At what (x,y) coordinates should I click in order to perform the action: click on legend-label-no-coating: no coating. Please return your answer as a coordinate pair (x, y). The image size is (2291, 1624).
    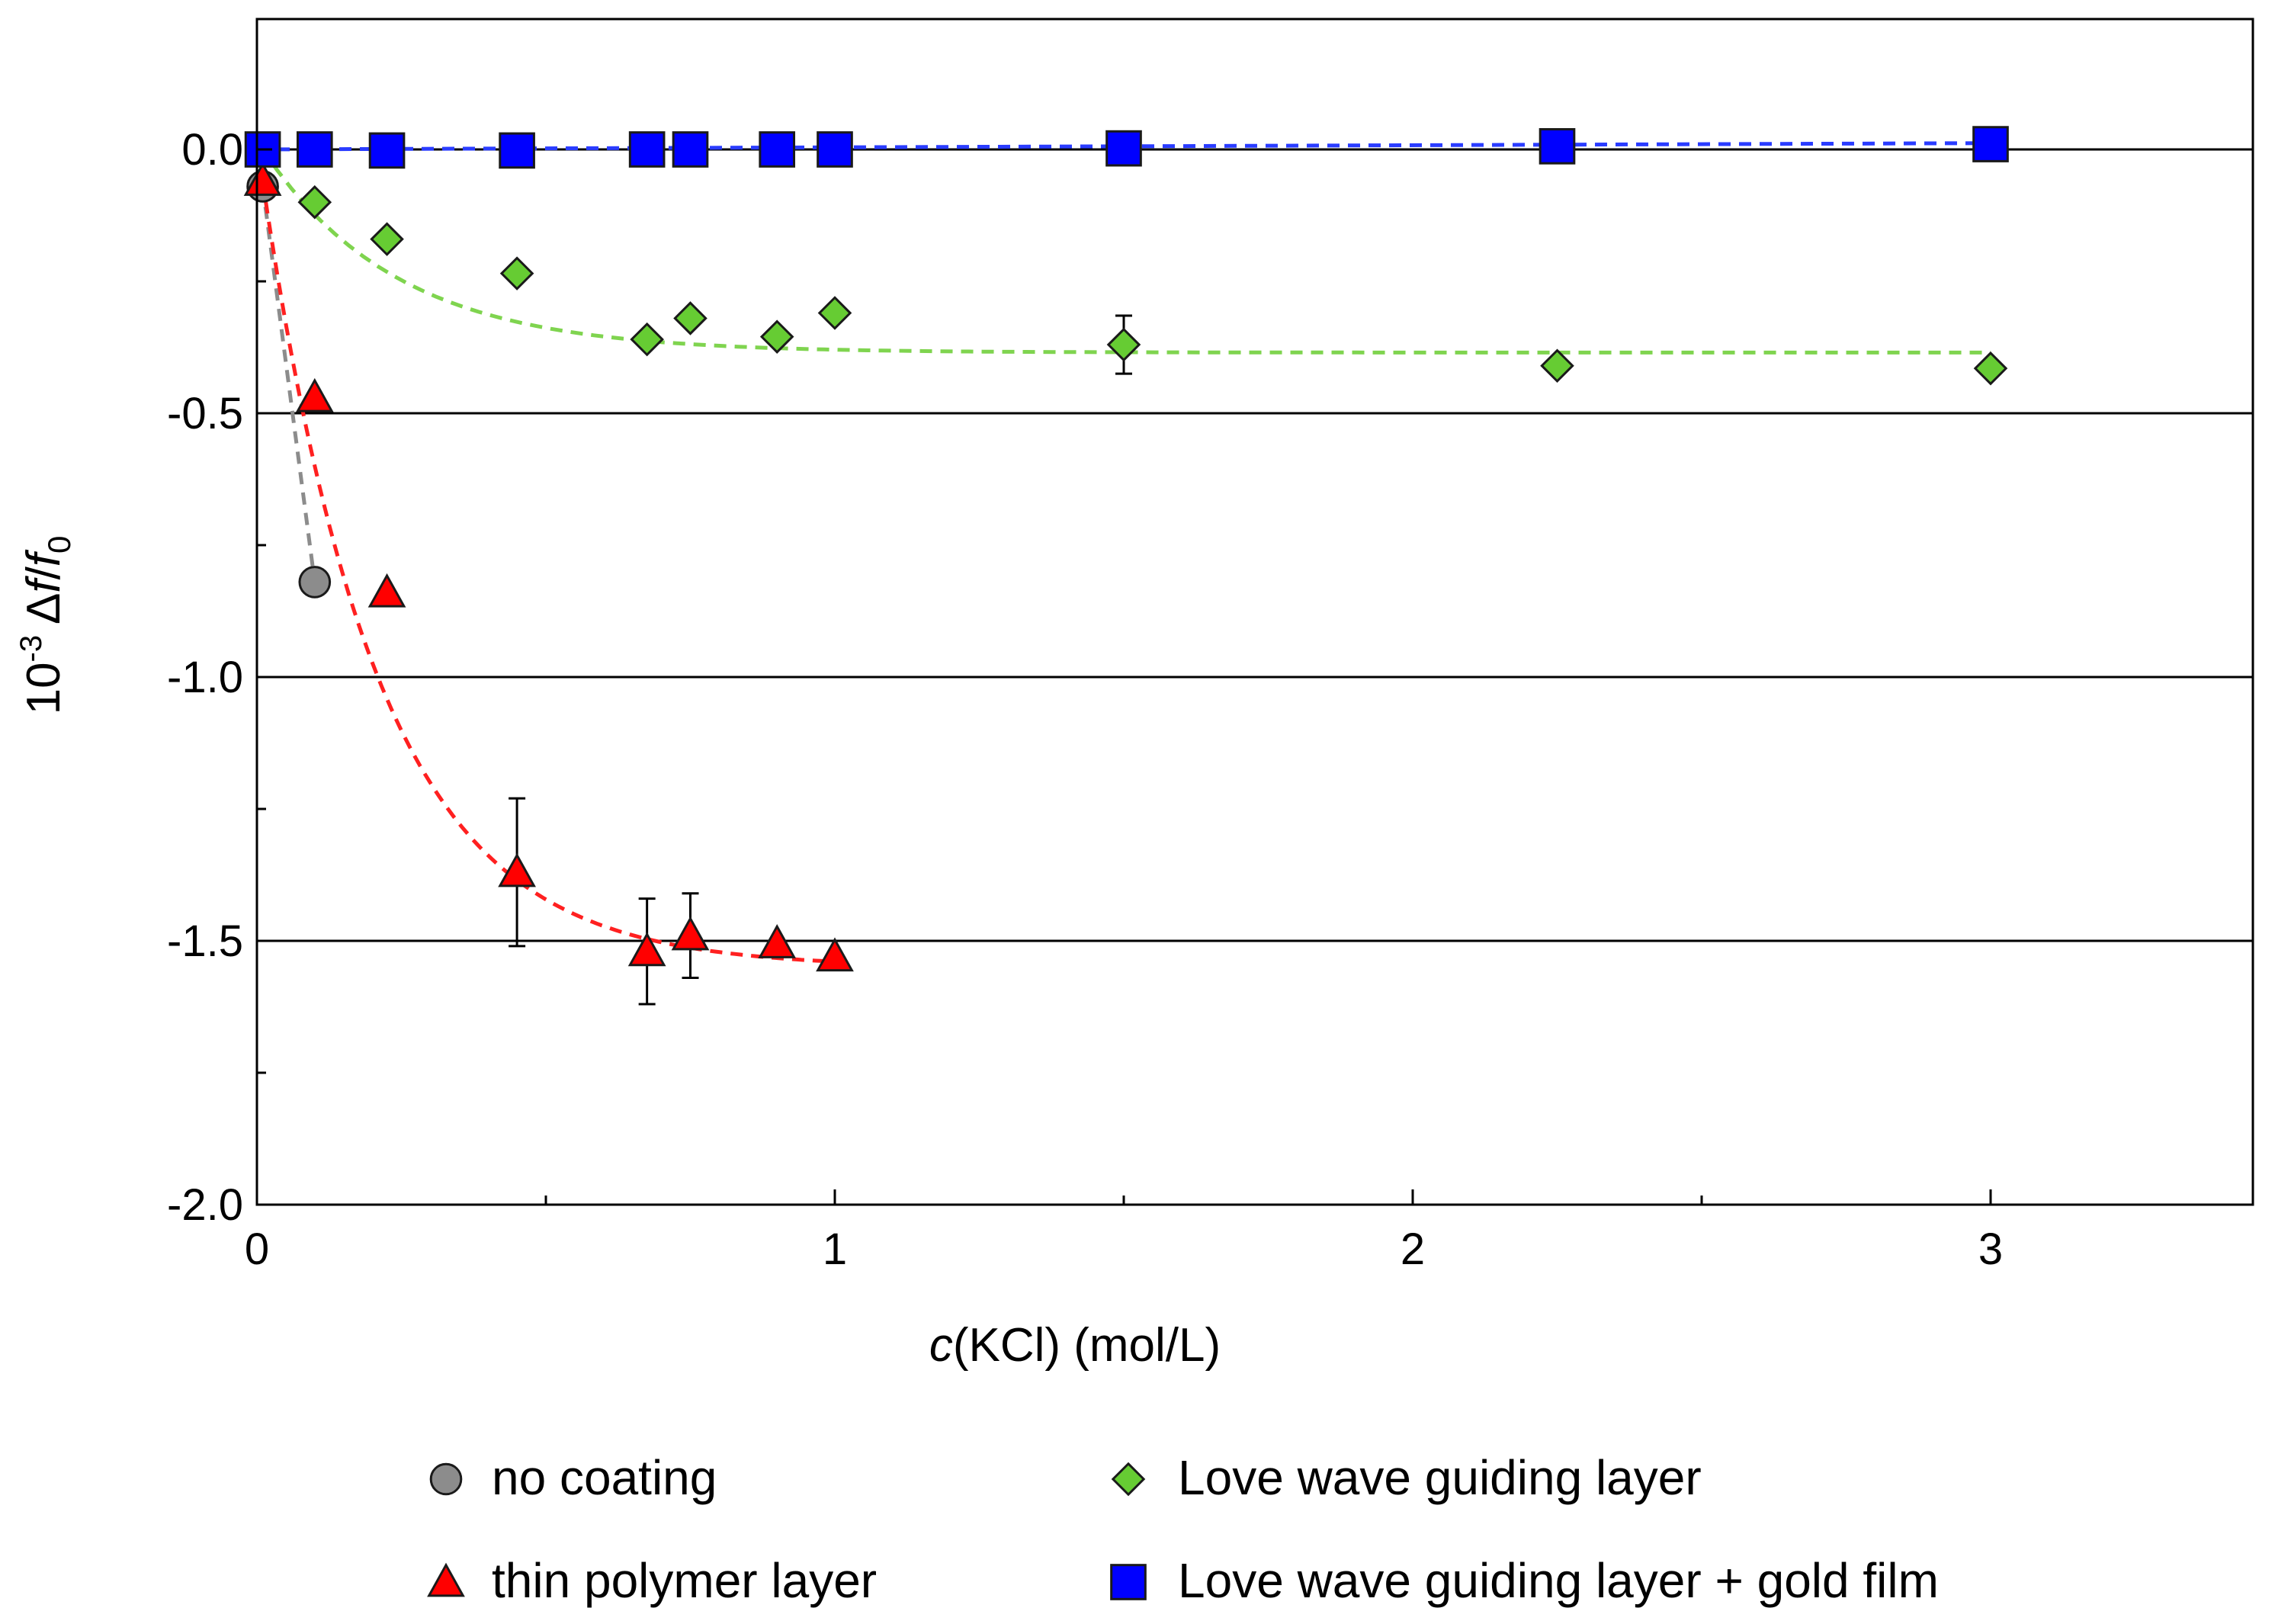
    Looking at the image, I should click on (604, 1477).